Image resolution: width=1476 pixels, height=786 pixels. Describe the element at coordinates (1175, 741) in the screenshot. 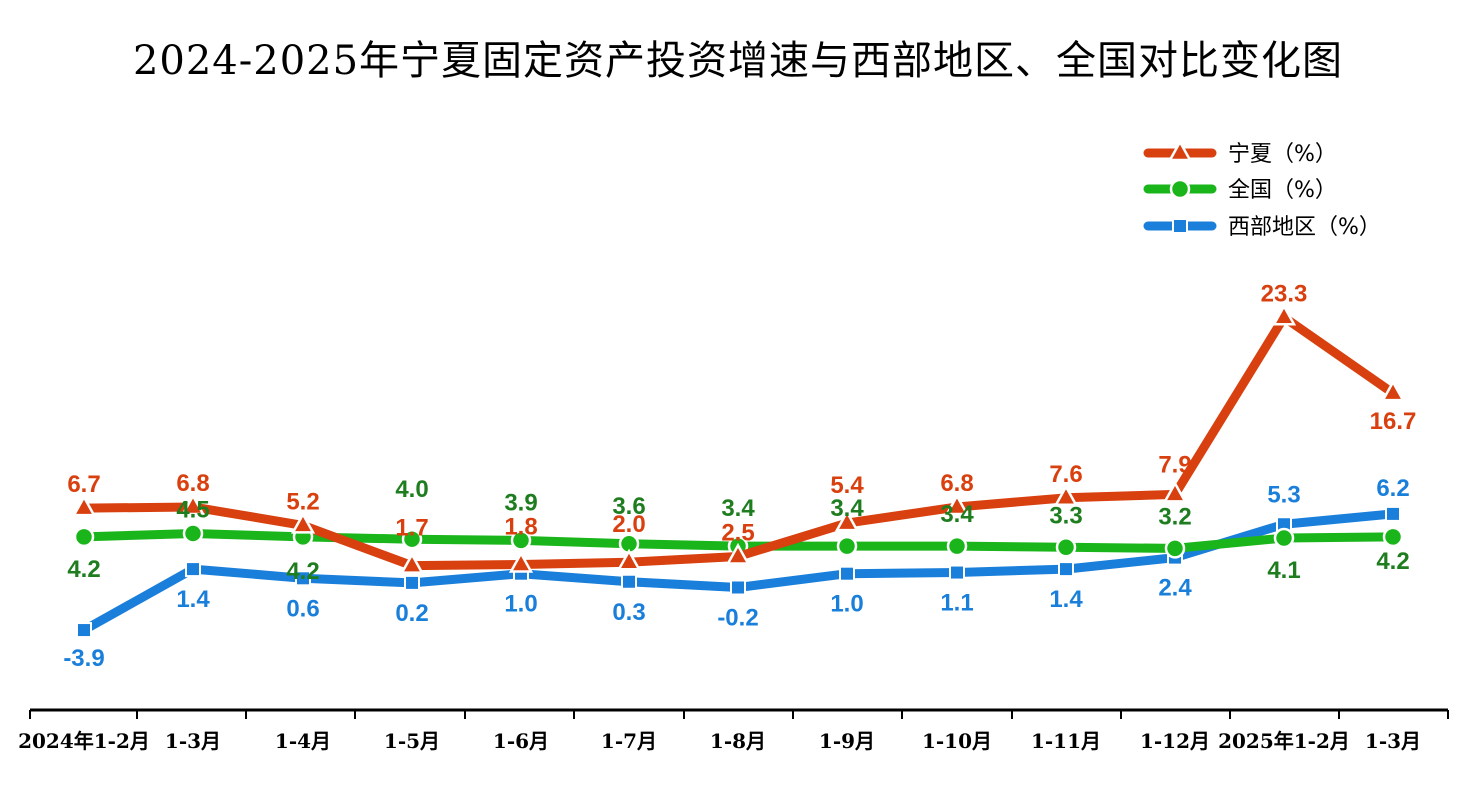

I see `x-tick-label: 1-12月` at that location.